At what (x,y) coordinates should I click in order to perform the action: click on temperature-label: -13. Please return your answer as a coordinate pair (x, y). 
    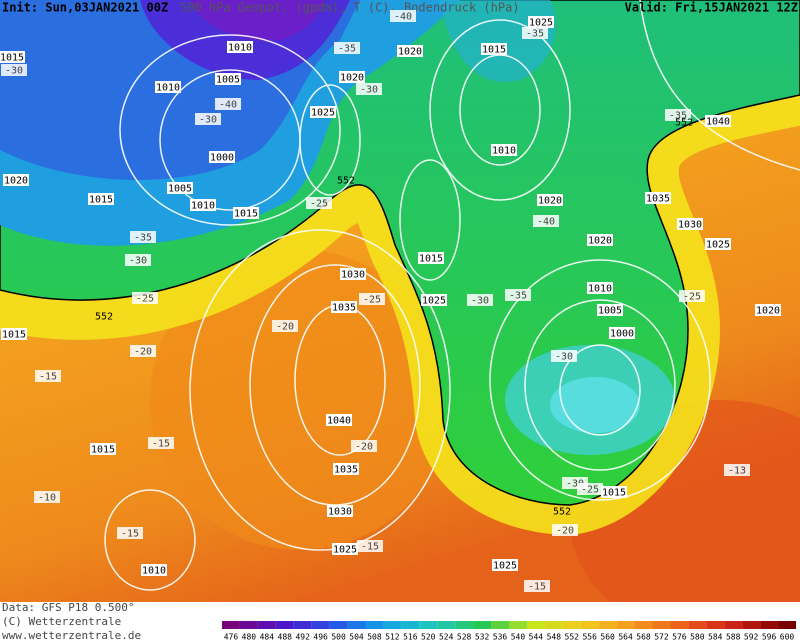
    Looking at the image, I should click on (737, 471).